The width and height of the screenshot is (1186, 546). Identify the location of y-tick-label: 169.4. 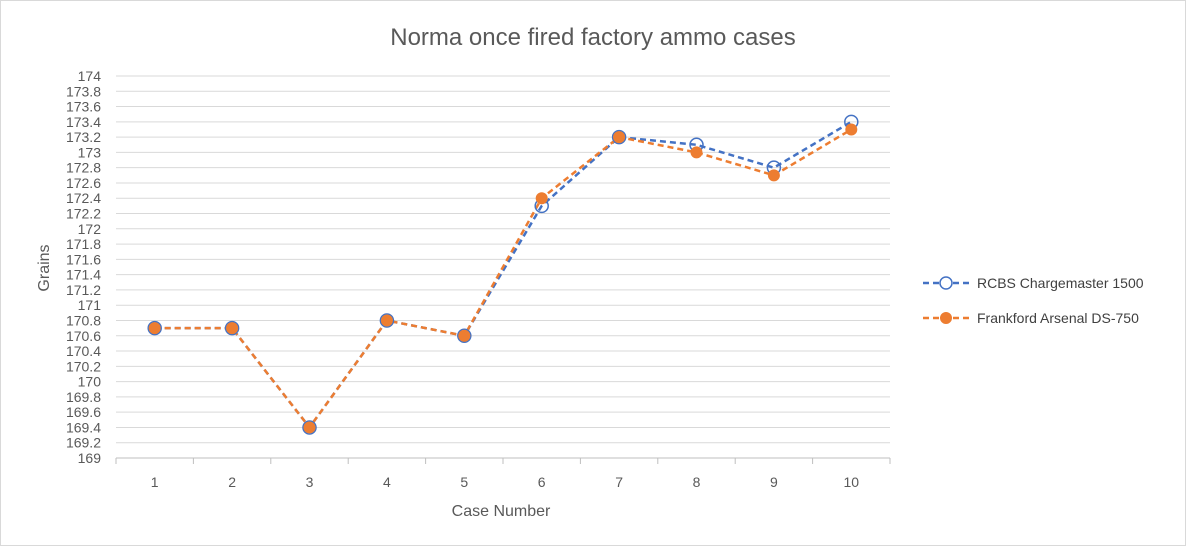
(83, 427).